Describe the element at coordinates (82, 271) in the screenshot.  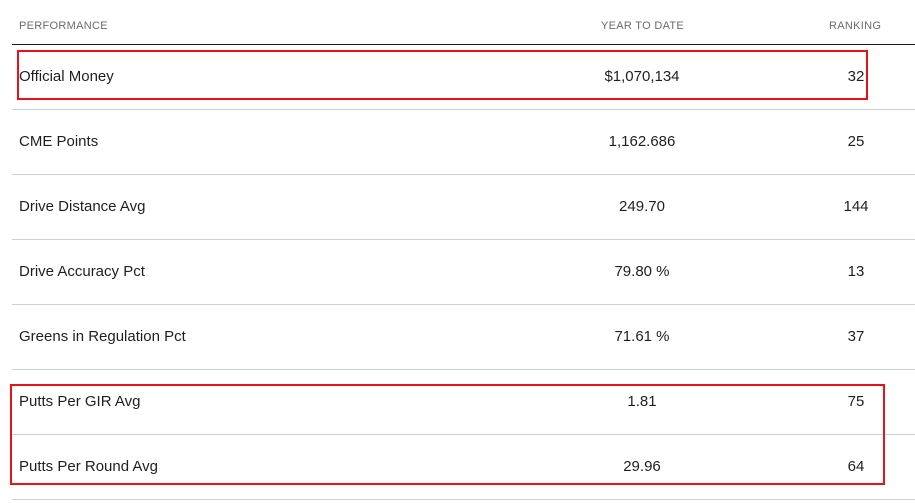
I see `row-label: Drive Accuracy Pct` at that location.